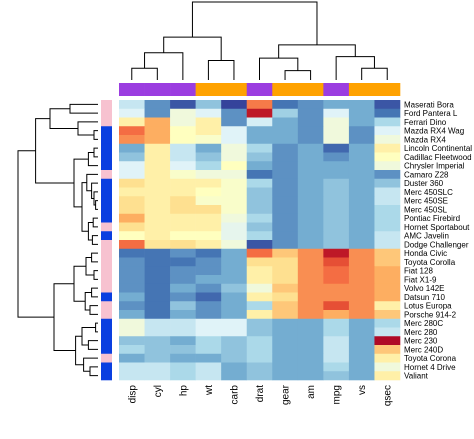  What do you see at coordinates (234, 227) in the screenshot?
I see `heatmap-cell-hornet-sportabout-carb` at bounding box center [234, 227].